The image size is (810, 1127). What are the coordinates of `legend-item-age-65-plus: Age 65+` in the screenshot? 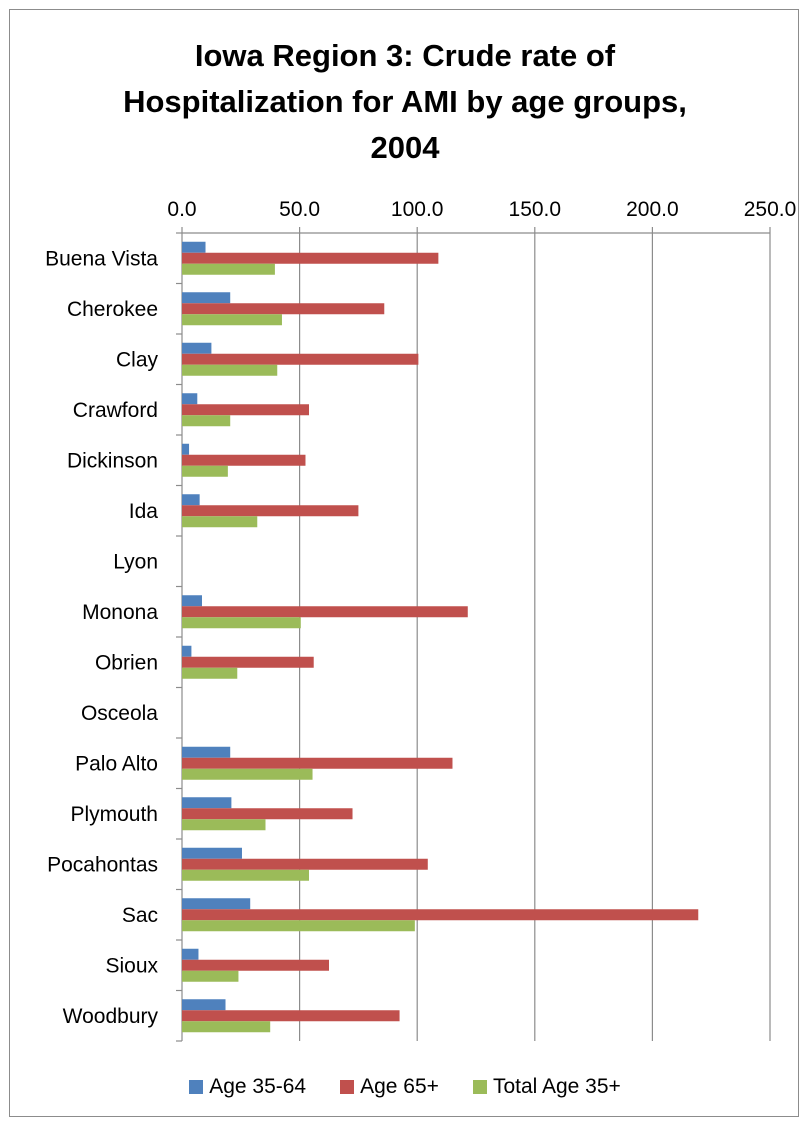 It's located at (389, 1087).